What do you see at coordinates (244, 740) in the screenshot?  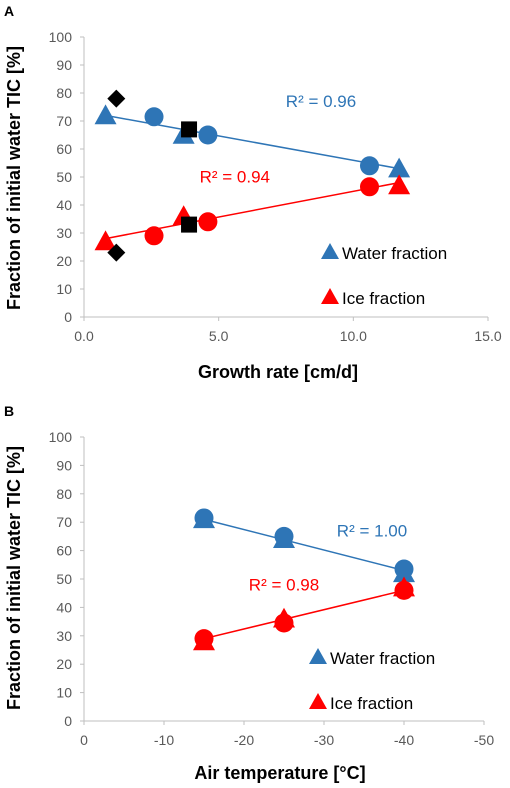 I see `panel-b-x-tick-label: -20` at bounding box center [244, 740].